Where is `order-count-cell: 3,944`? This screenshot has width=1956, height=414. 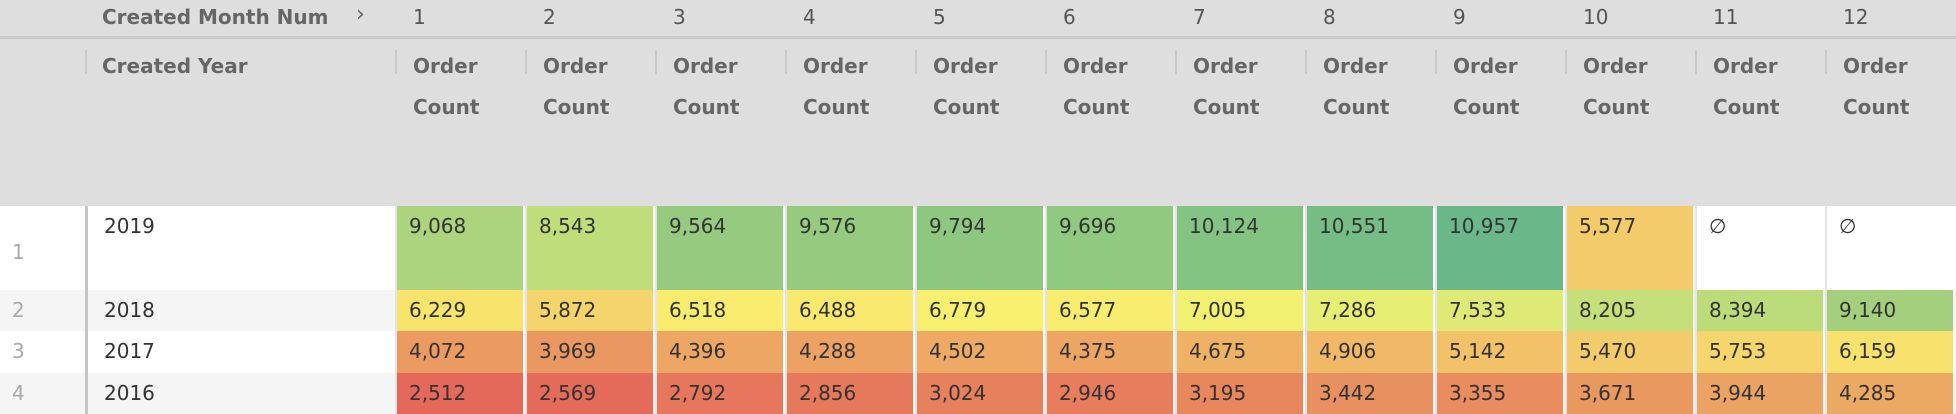 order-count-cell: 3,944 is located at coordinates (1759, 393).